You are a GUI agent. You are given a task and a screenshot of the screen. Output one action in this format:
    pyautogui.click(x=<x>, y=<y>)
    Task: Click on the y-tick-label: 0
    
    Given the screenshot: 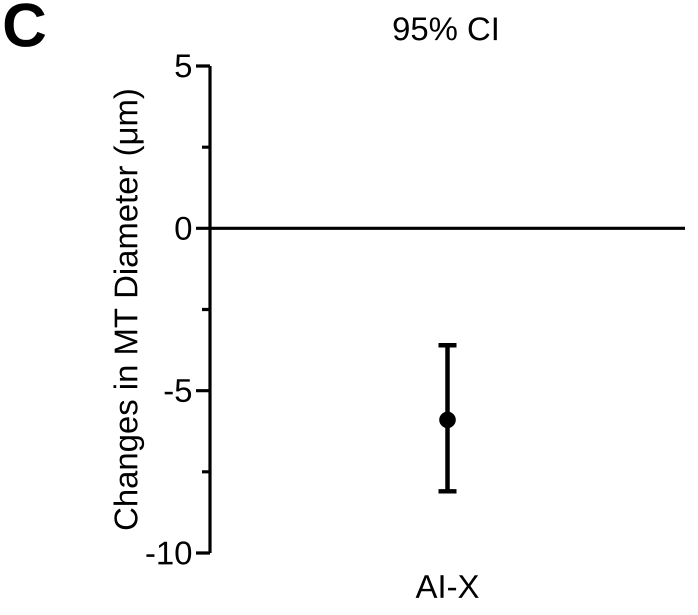 What is the action you would take?
    pyautogui.click(x=183, y=228)
    